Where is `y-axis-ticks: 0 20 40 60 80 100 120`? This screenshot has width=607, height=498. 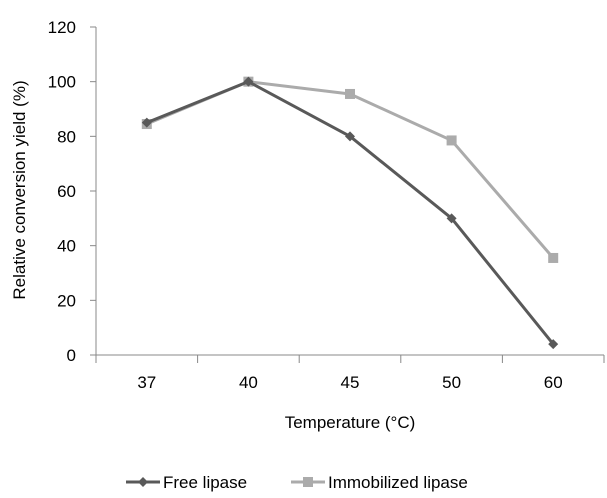
y-axis-ticks: 0 20 40 60 80 100 120 is located at coordinates (72, 191).